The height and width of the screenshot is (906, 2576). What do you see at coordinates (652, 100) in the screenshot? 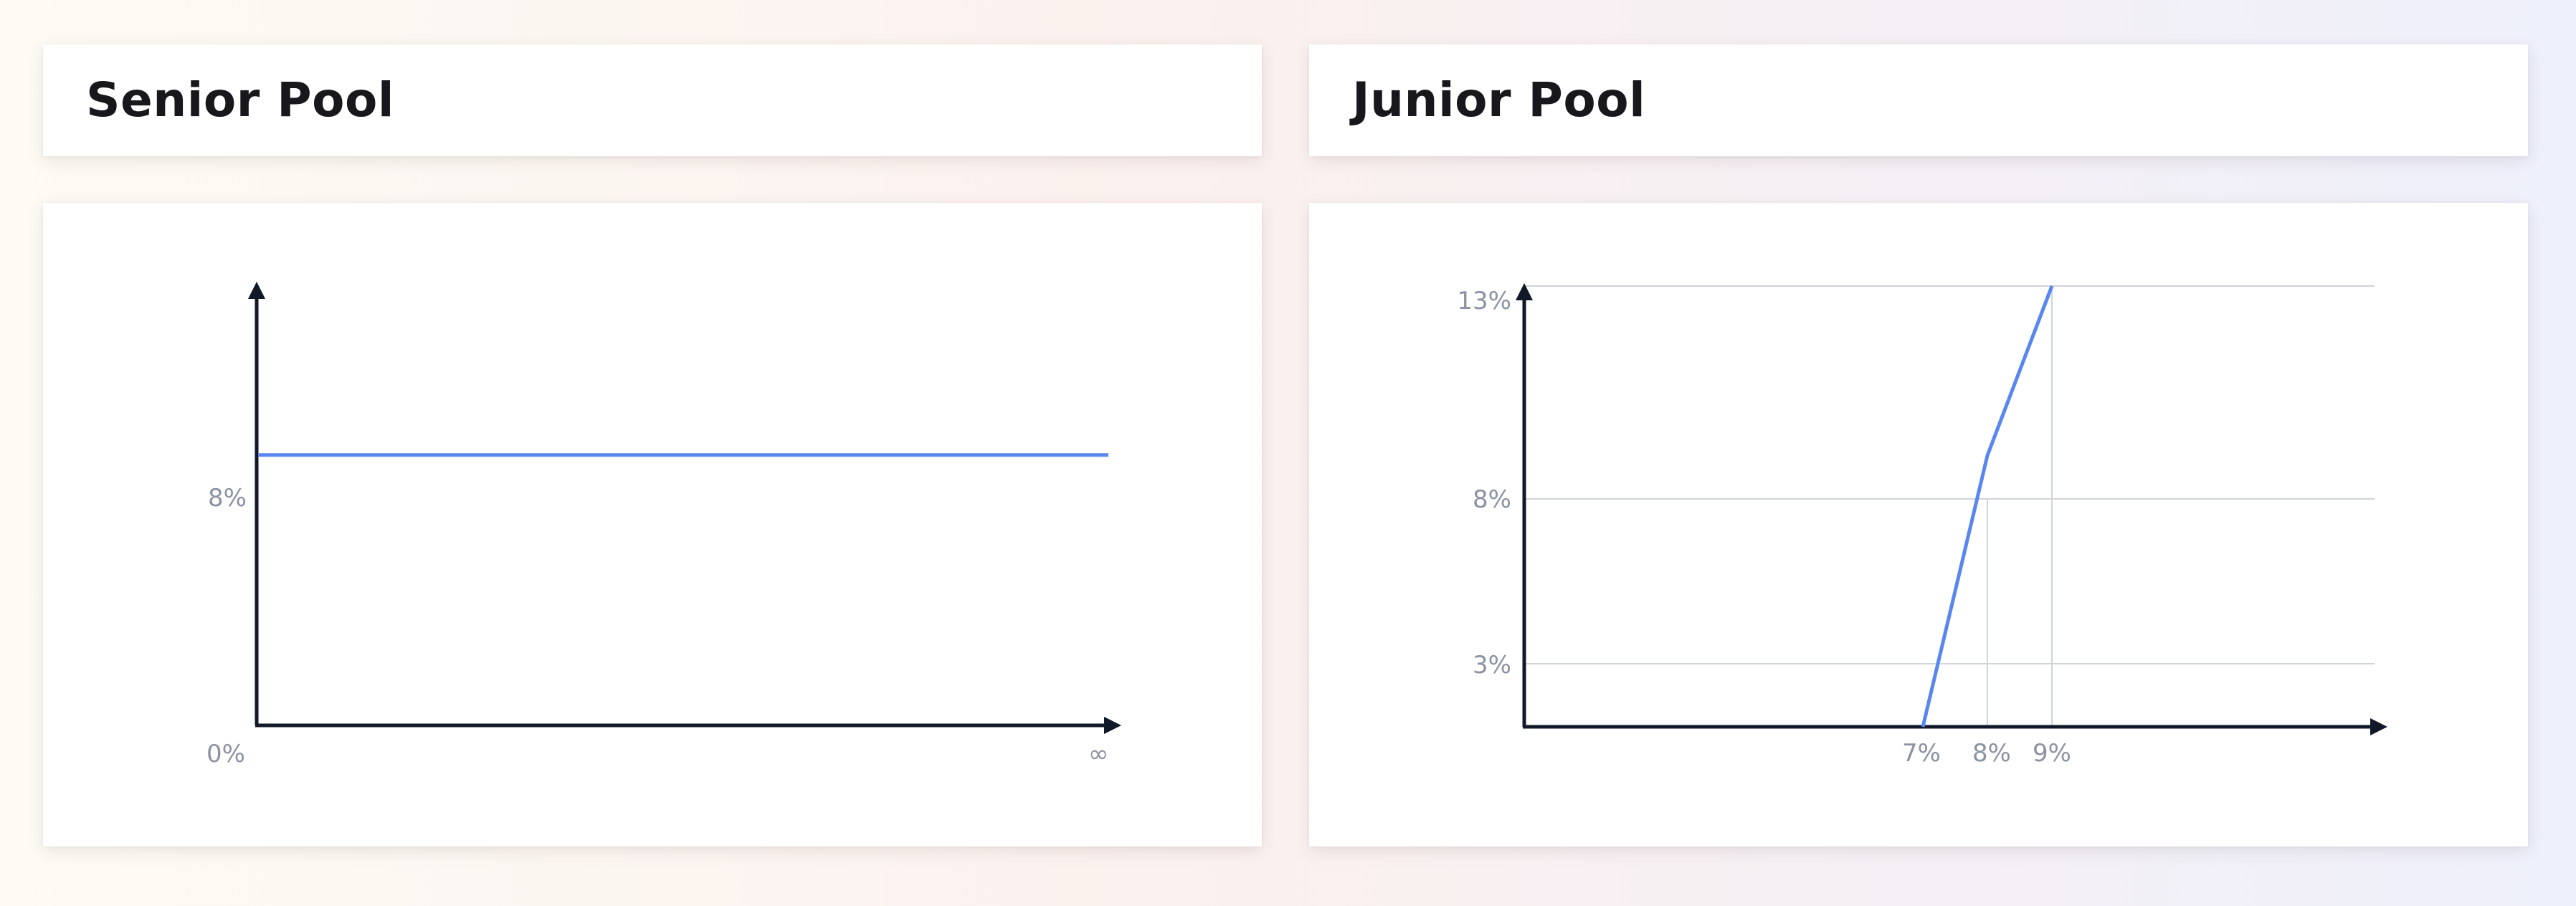
I see `senior-pool-header: Senior Pool` at bounding box center [652, 100].